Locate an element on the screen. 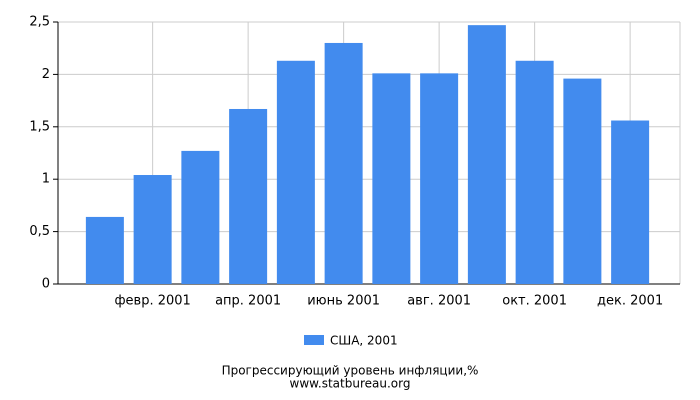 The height and width of the screenshot is (400, 700). x-tick-label: апр. 2001 is located at coordinates (248, 301).